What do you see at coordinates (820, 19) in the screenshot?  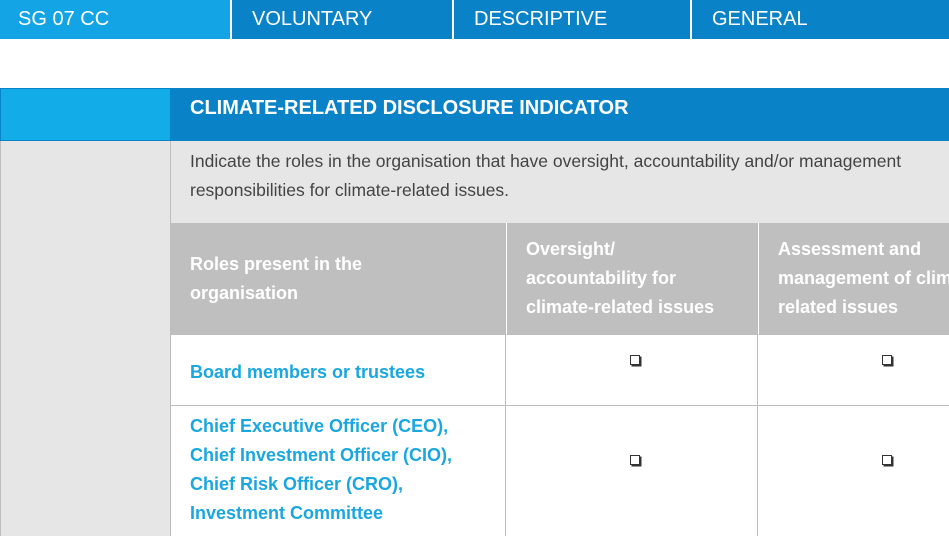 I see `nav-tab: GENERAL` at bounding box center [820, 19].